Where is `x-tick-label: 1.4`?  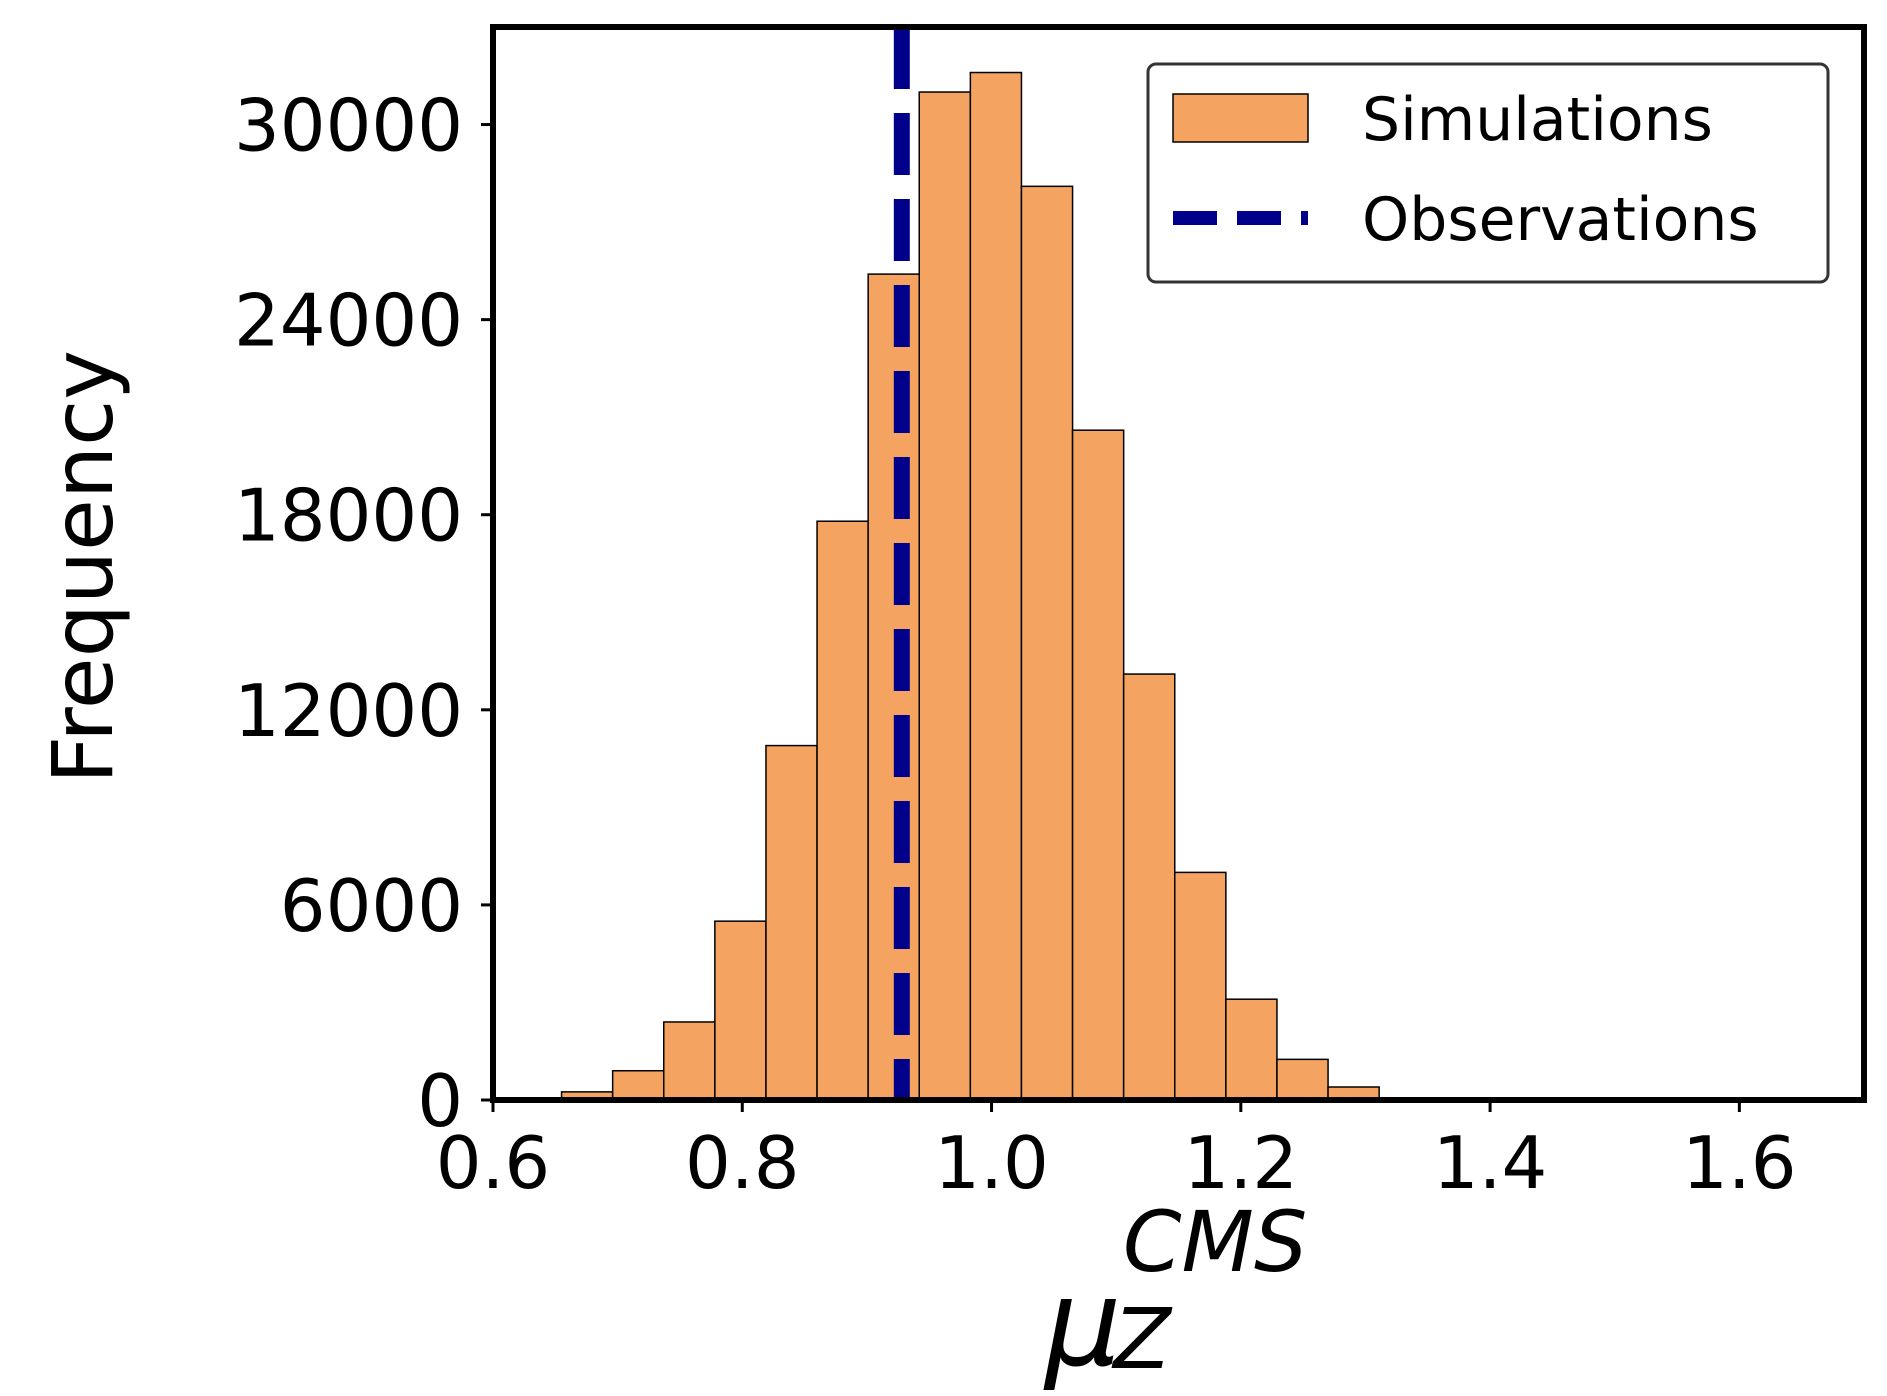
x-tick-label: 1.4 is located at coordinates (1490, 1163).